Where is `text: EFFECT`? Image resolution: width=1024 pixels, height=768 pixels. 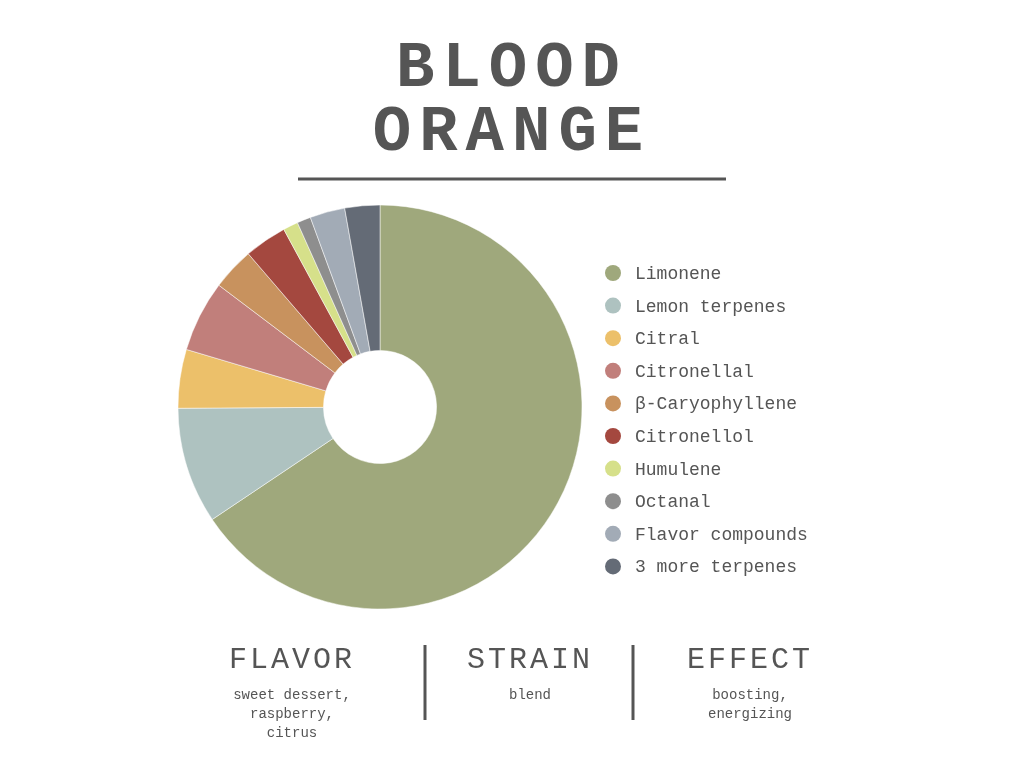
text: EFFECT is located at coordinates (750, 660).